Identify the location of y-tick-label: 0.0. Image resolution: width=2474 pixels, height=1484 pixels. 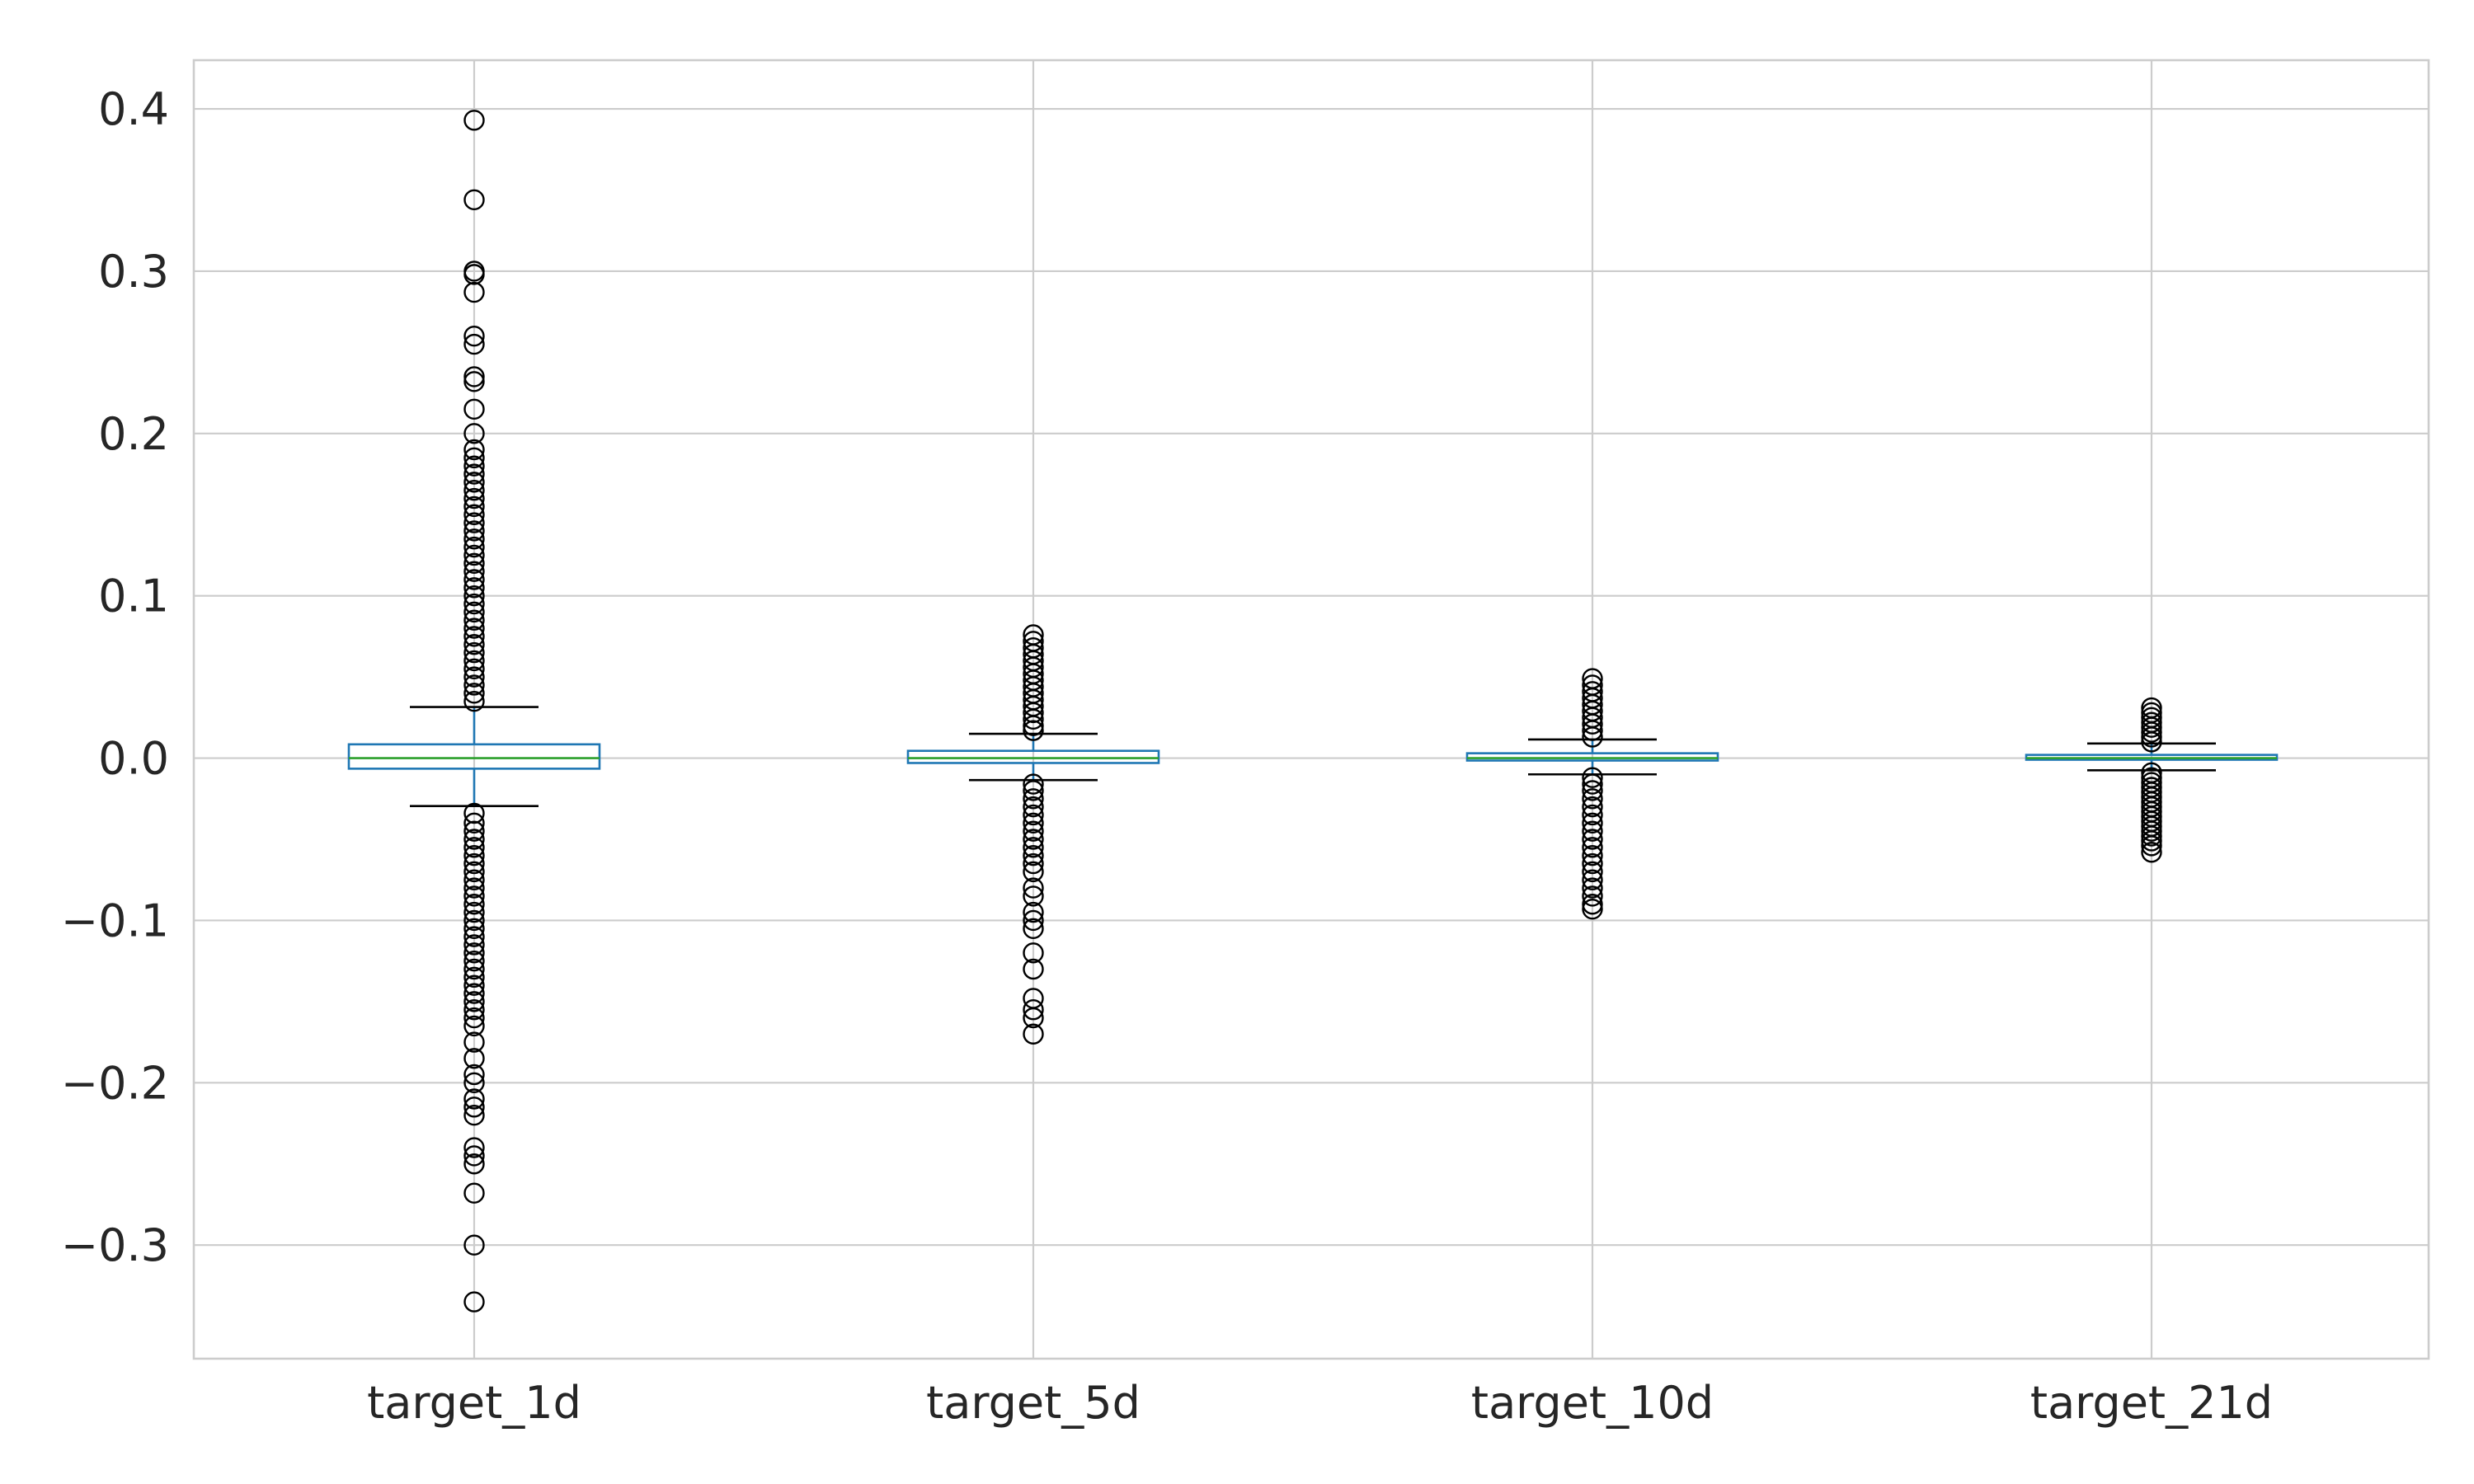
(133, 759).